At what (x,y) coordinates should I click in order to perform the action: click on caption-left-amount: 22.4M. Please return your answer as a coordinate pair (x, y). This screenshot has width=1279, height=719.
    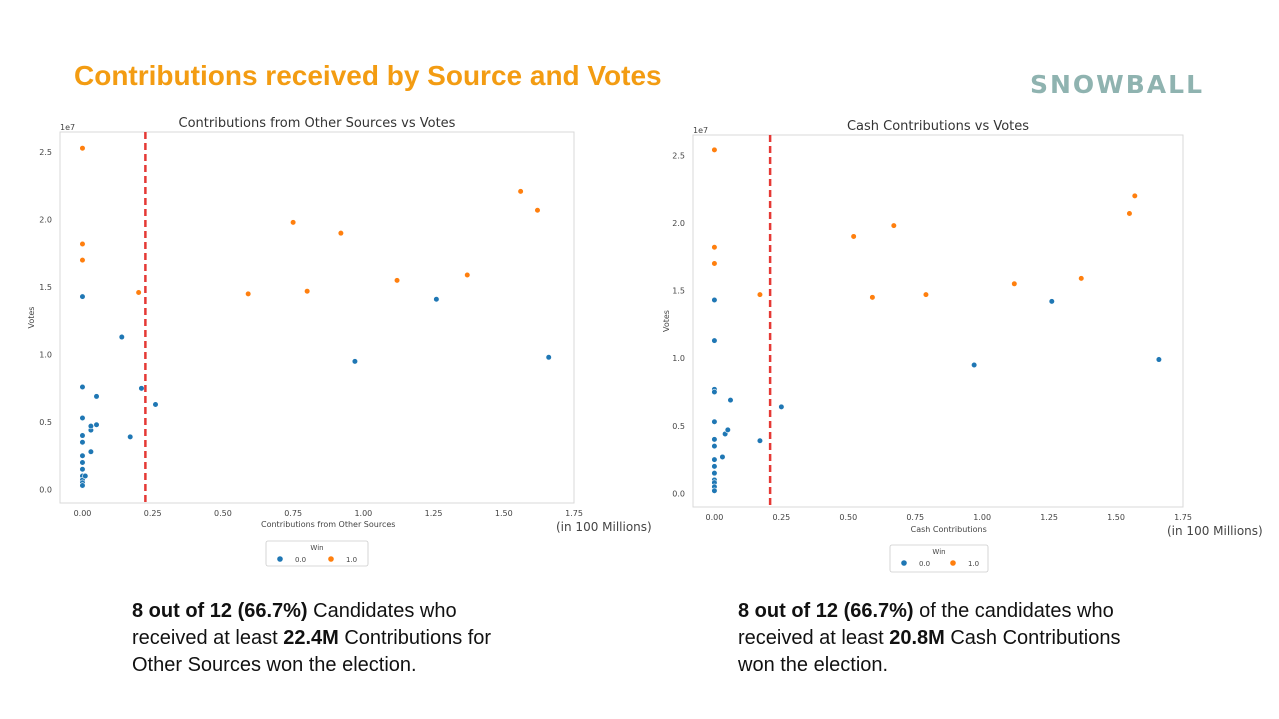
    Looking at the image, I should click on (311, 638).